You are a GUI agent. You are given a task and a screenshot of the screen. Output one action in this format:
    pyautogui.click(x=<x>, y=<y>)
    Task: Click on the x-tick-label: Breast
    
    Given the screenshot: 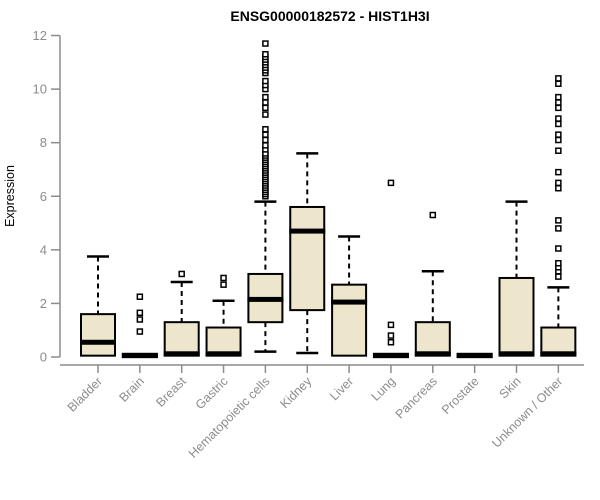 What is the action you would take?
    pyautogui.click(x=171, y=392)
    